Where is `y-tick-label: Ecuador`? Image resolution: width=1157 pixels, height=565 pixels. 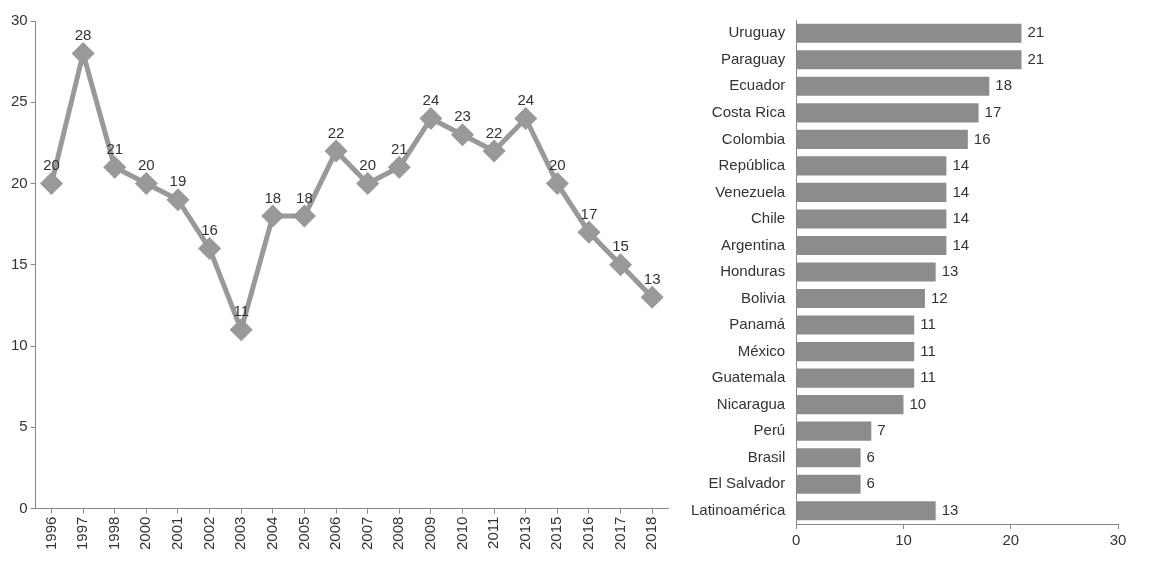
y-tick-label: Ecuador is located at coordinates (757, 85).